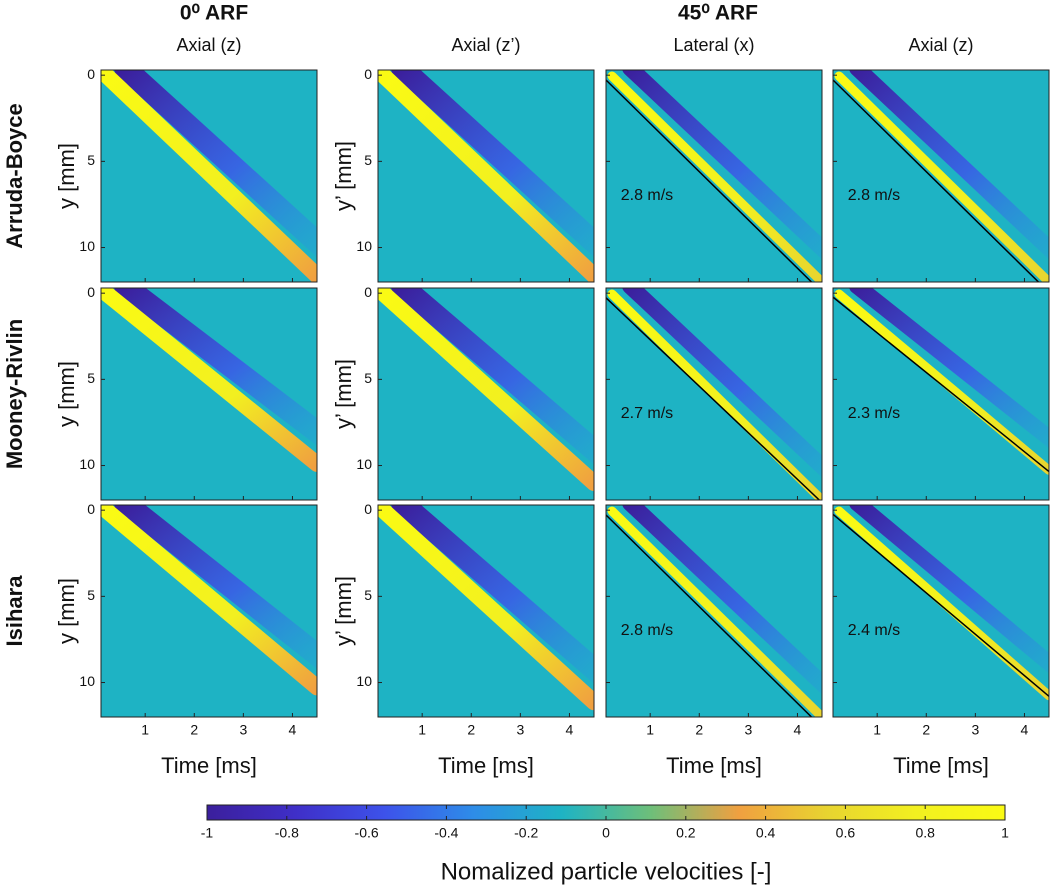 The width and height of the screenshot is (1050, 889). I want to click on row-label: Isihara, so click(14, 611).